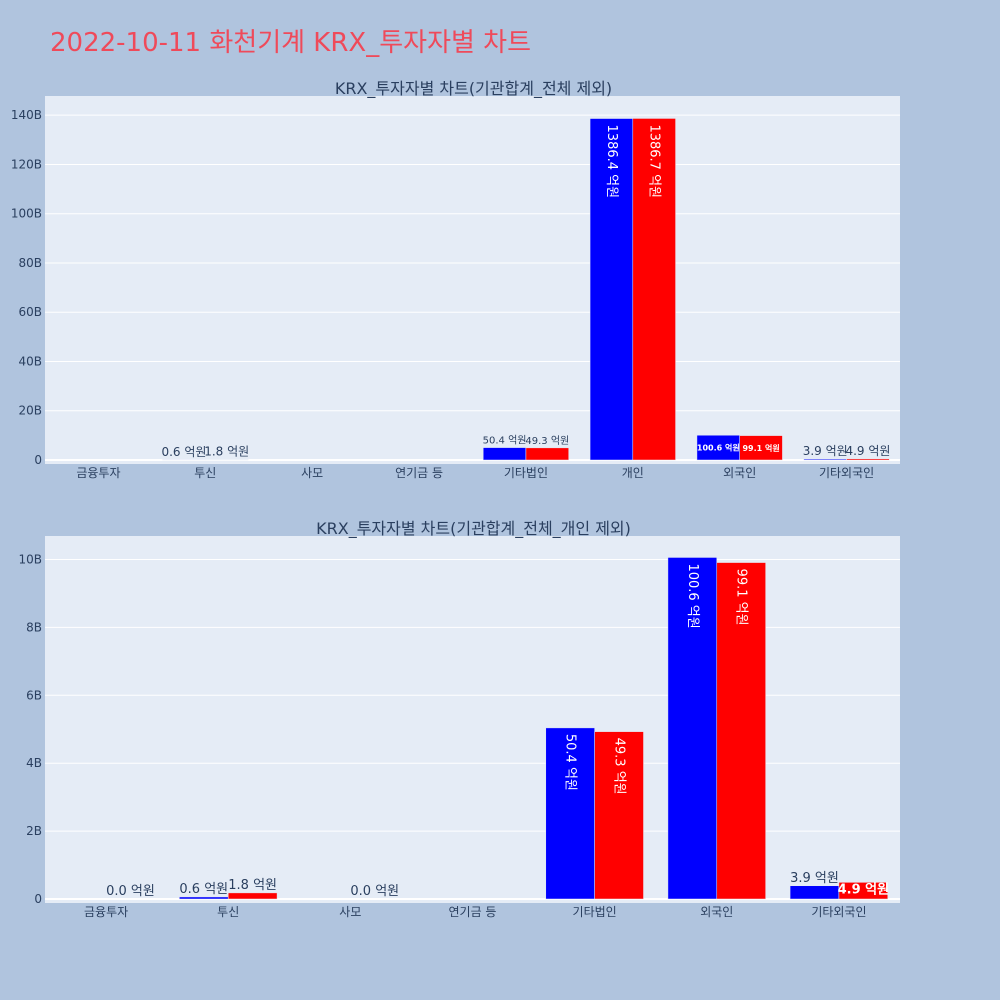 Image resolution: width=1000 pixels, height=1000 pixels. I want to click on y-tick-label: 6B, so click(34, 695).